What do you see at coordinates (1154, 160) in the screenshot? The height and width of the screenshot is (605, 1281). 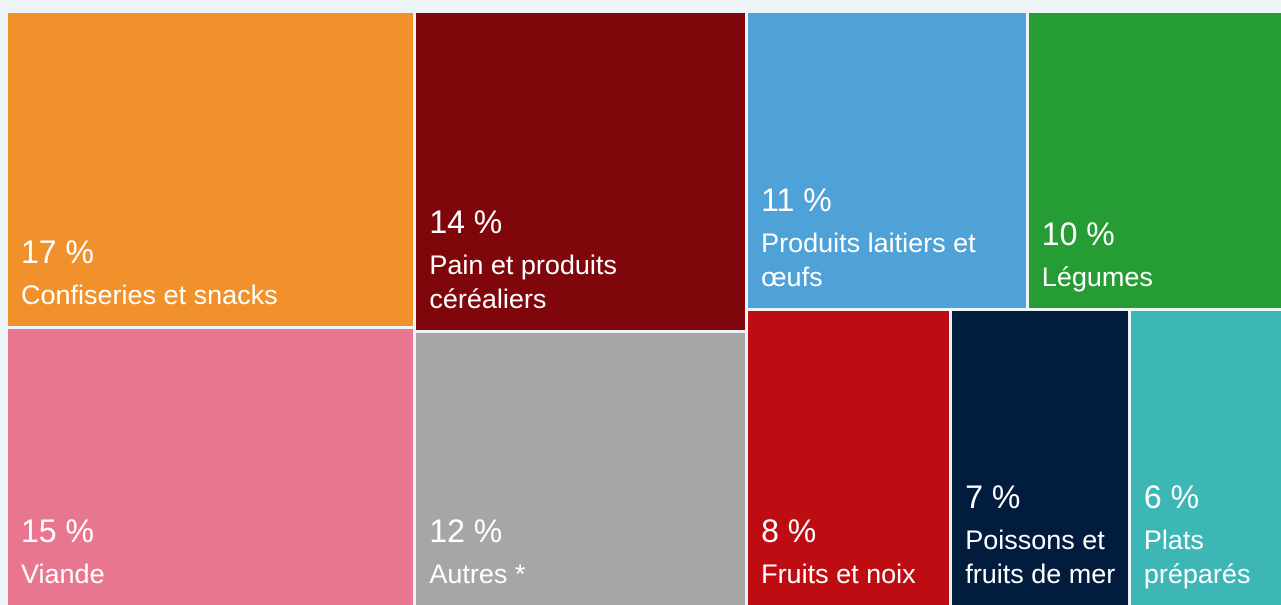 I see `treemap-cell: 10 % Légumes` at bounding box center [1154, 160].